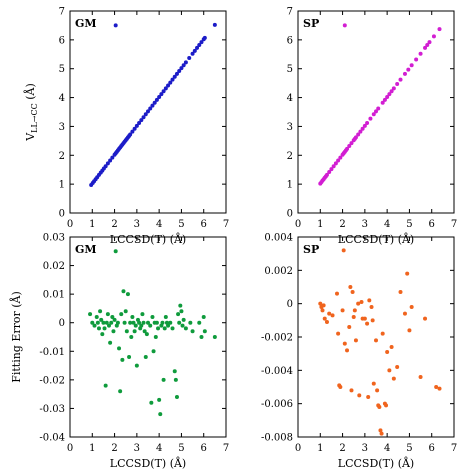  Describe the element at coordinates (148, 239) in the screenshot. I see `x-axis-label: LCCSD(T) (Å)` at that location.